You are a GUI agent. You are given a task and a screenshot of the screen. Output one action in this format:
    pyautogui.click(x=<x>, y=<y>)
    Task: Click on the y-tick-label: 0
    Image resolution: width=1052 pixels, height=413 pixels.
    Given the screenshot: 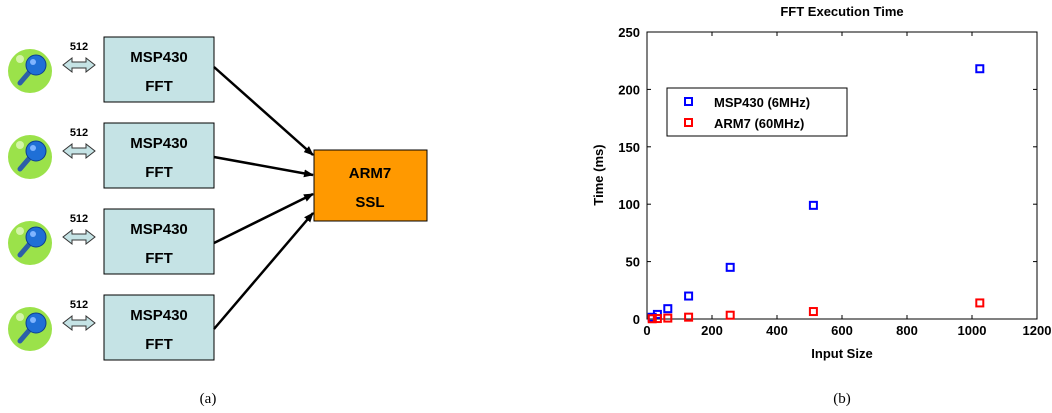 What is the action you would take?
    pyautogui.click(x=636, y=319)
    